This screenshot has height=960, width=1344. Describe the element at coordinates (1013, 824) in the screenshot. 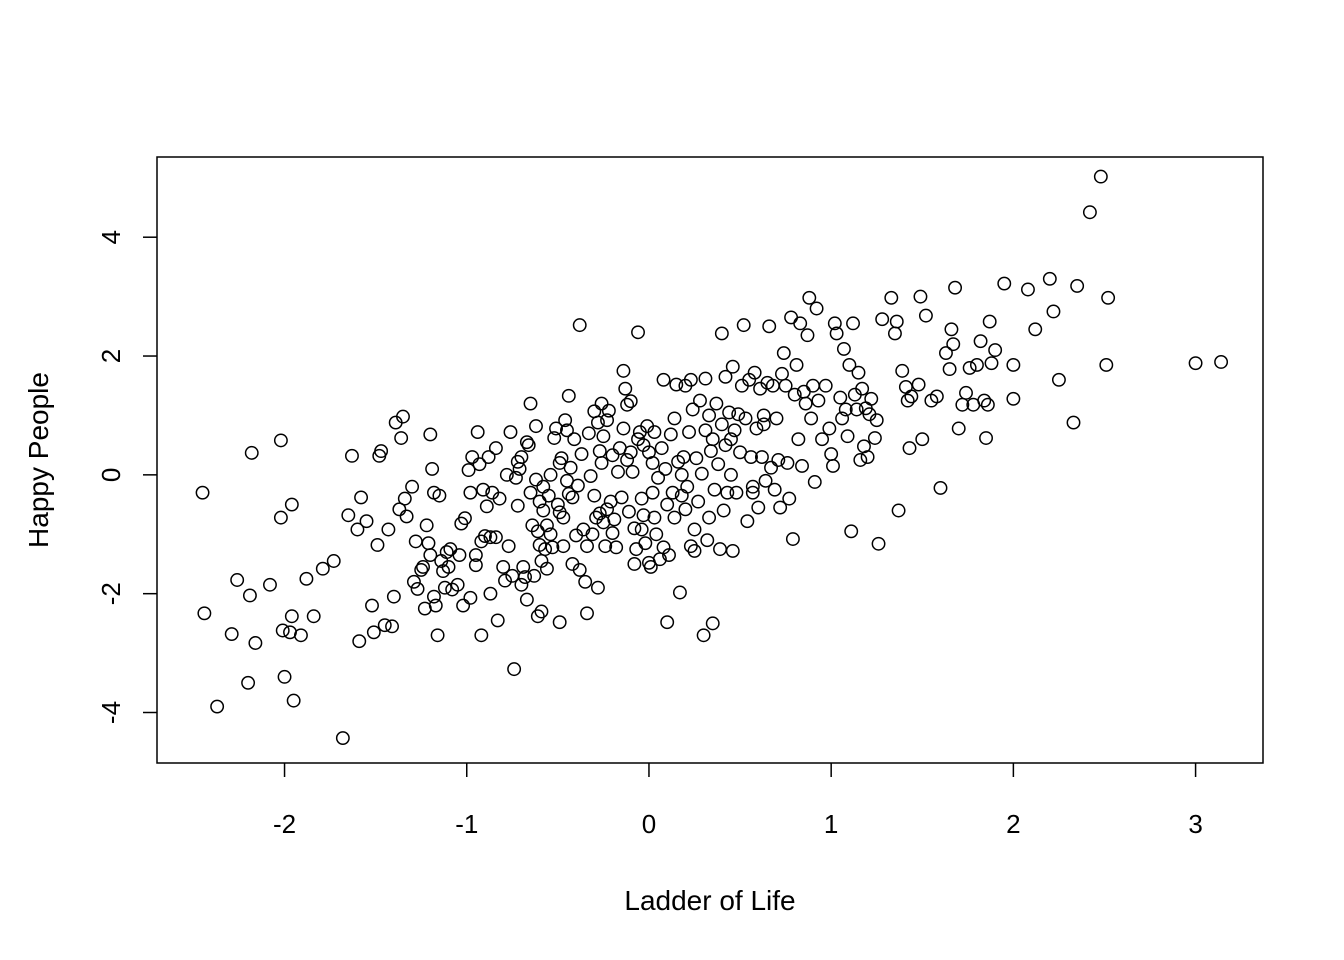

I see `x-tick-label: 2` at that location.